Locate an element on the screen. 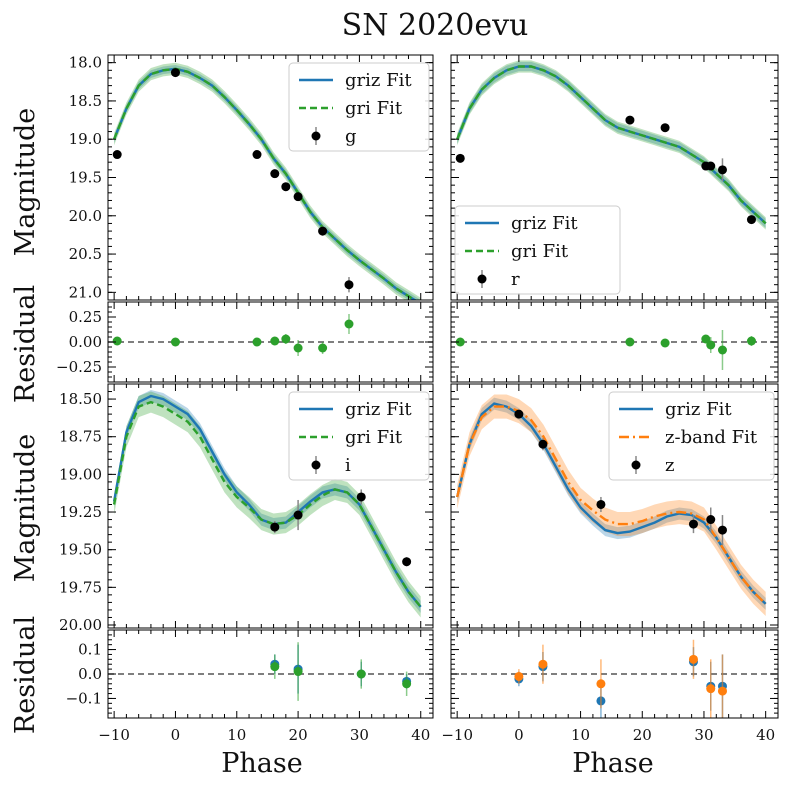 This screenshot has height=789, width=790. panel-g-plot is located at coordinates (266, 181).